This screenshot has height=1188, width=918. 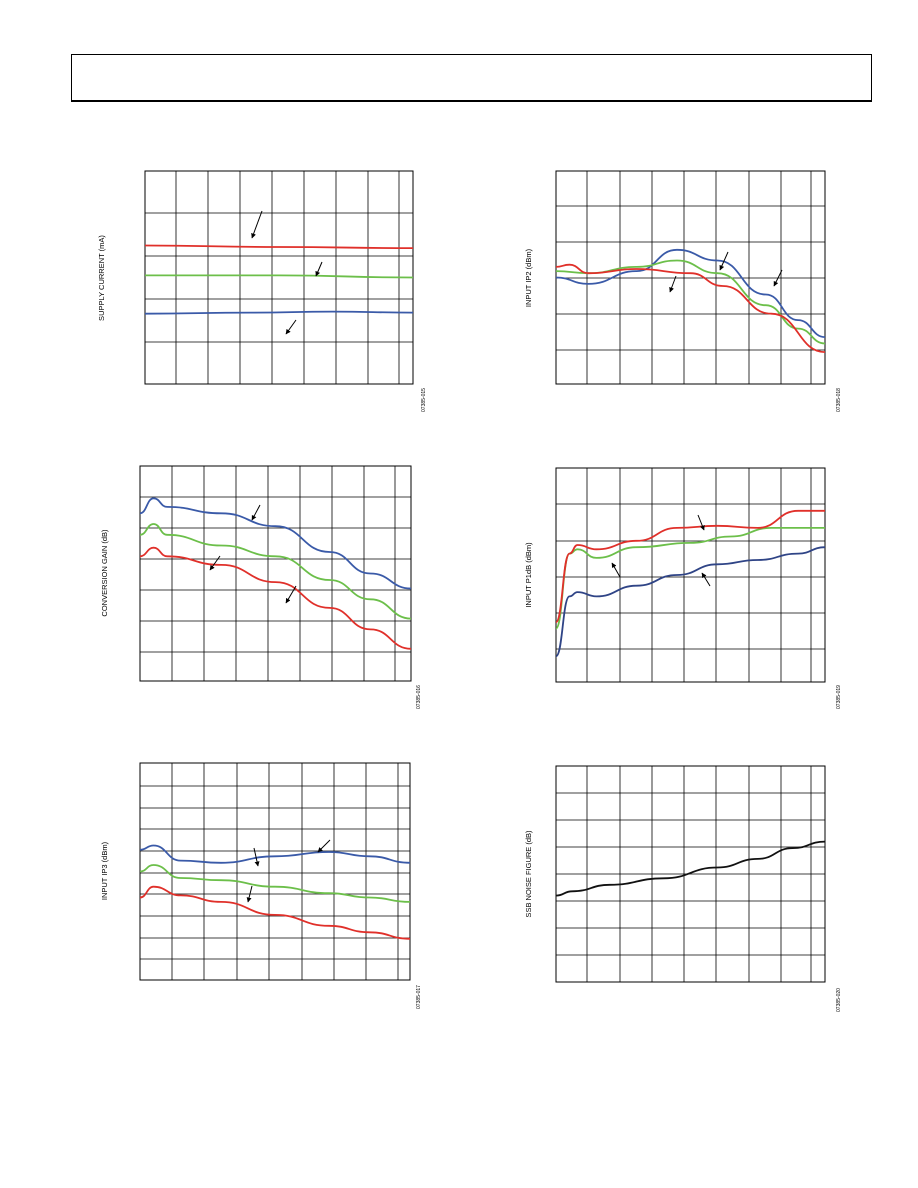 What do you see at coordinates (528, 277) in the screenshot?
I see `y-axis-label: INPUT IP2 (dBm)` at bounding box center [528, 277].